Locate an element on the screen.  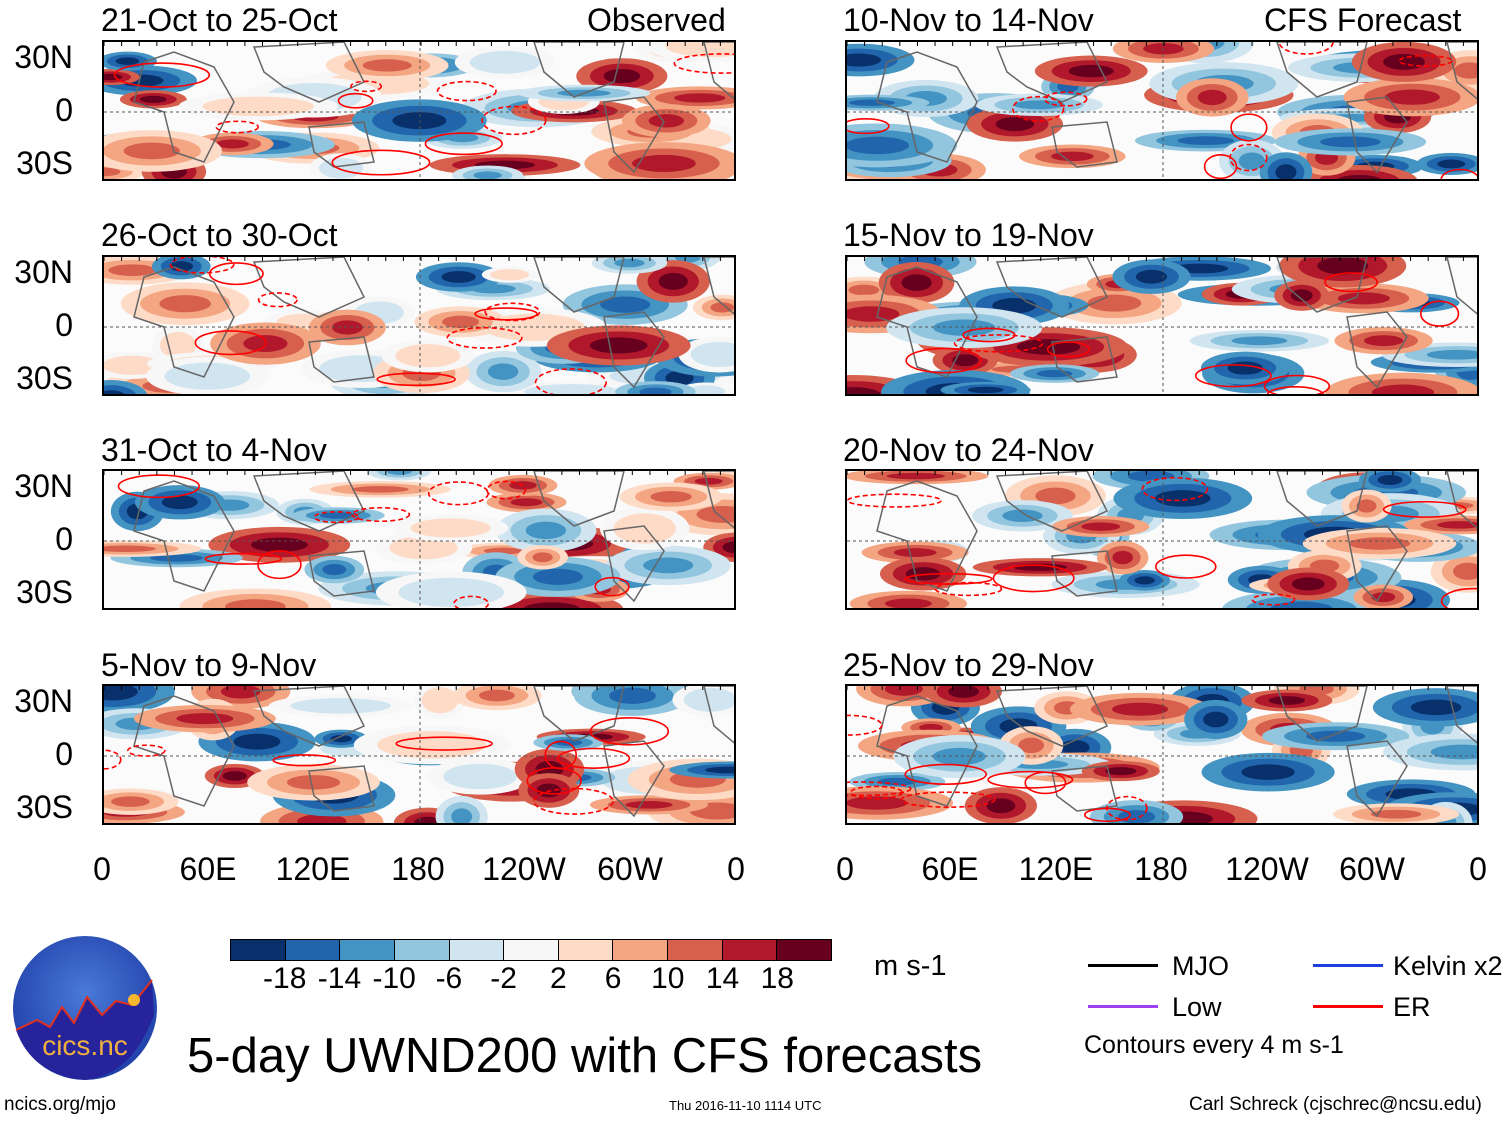
footer-author: Carl Schreck (cjschrec@ncsu.edu) is located at coordinates (1335, 1104).